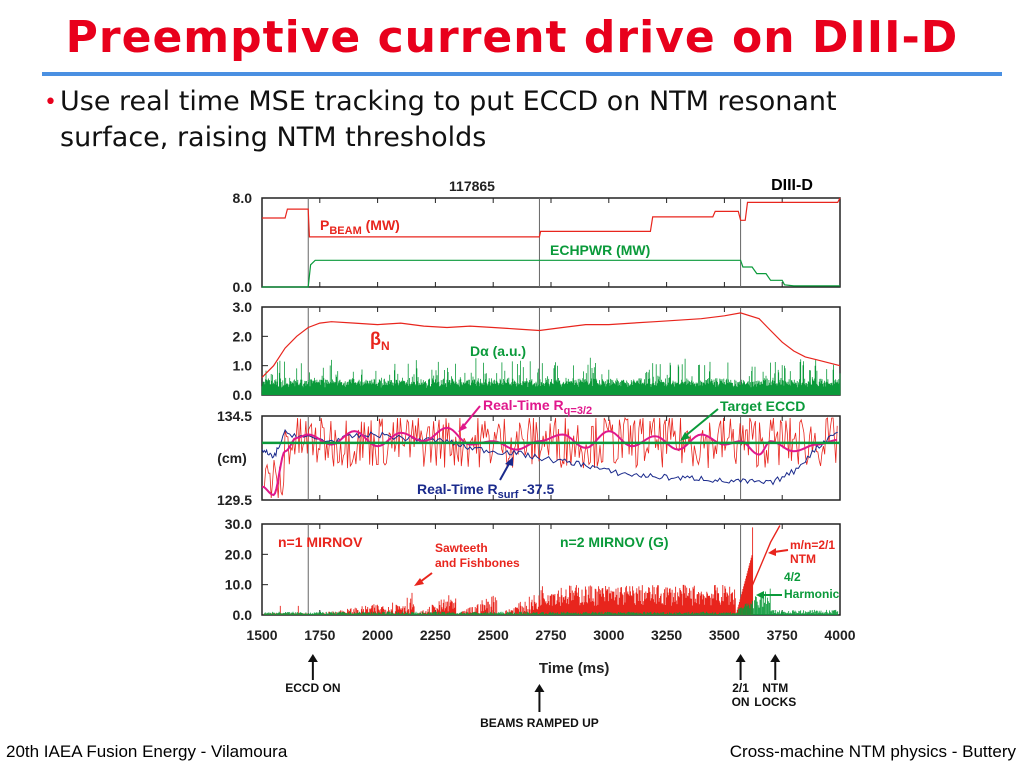 The image size is (1024, 768). What do you see at coordinates (238, 554) in the screenshot?
I see `y-tick-label: 20.0` at bounding box center [238, 554].